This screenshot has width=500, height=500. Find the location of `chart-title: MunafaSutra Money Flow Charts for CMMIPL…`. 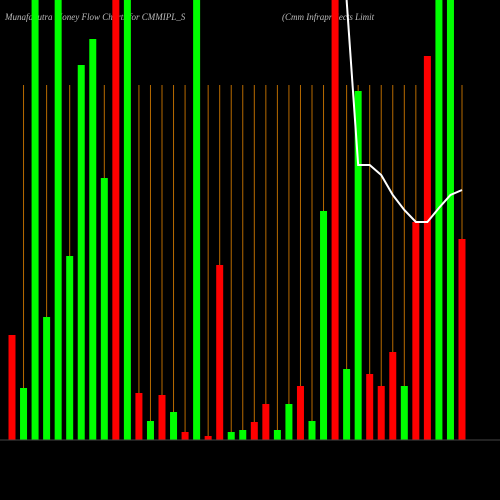

chart-title: MunafaSutra Money Flow Charts for CMMIPL… is located at coordinates (95, 17).